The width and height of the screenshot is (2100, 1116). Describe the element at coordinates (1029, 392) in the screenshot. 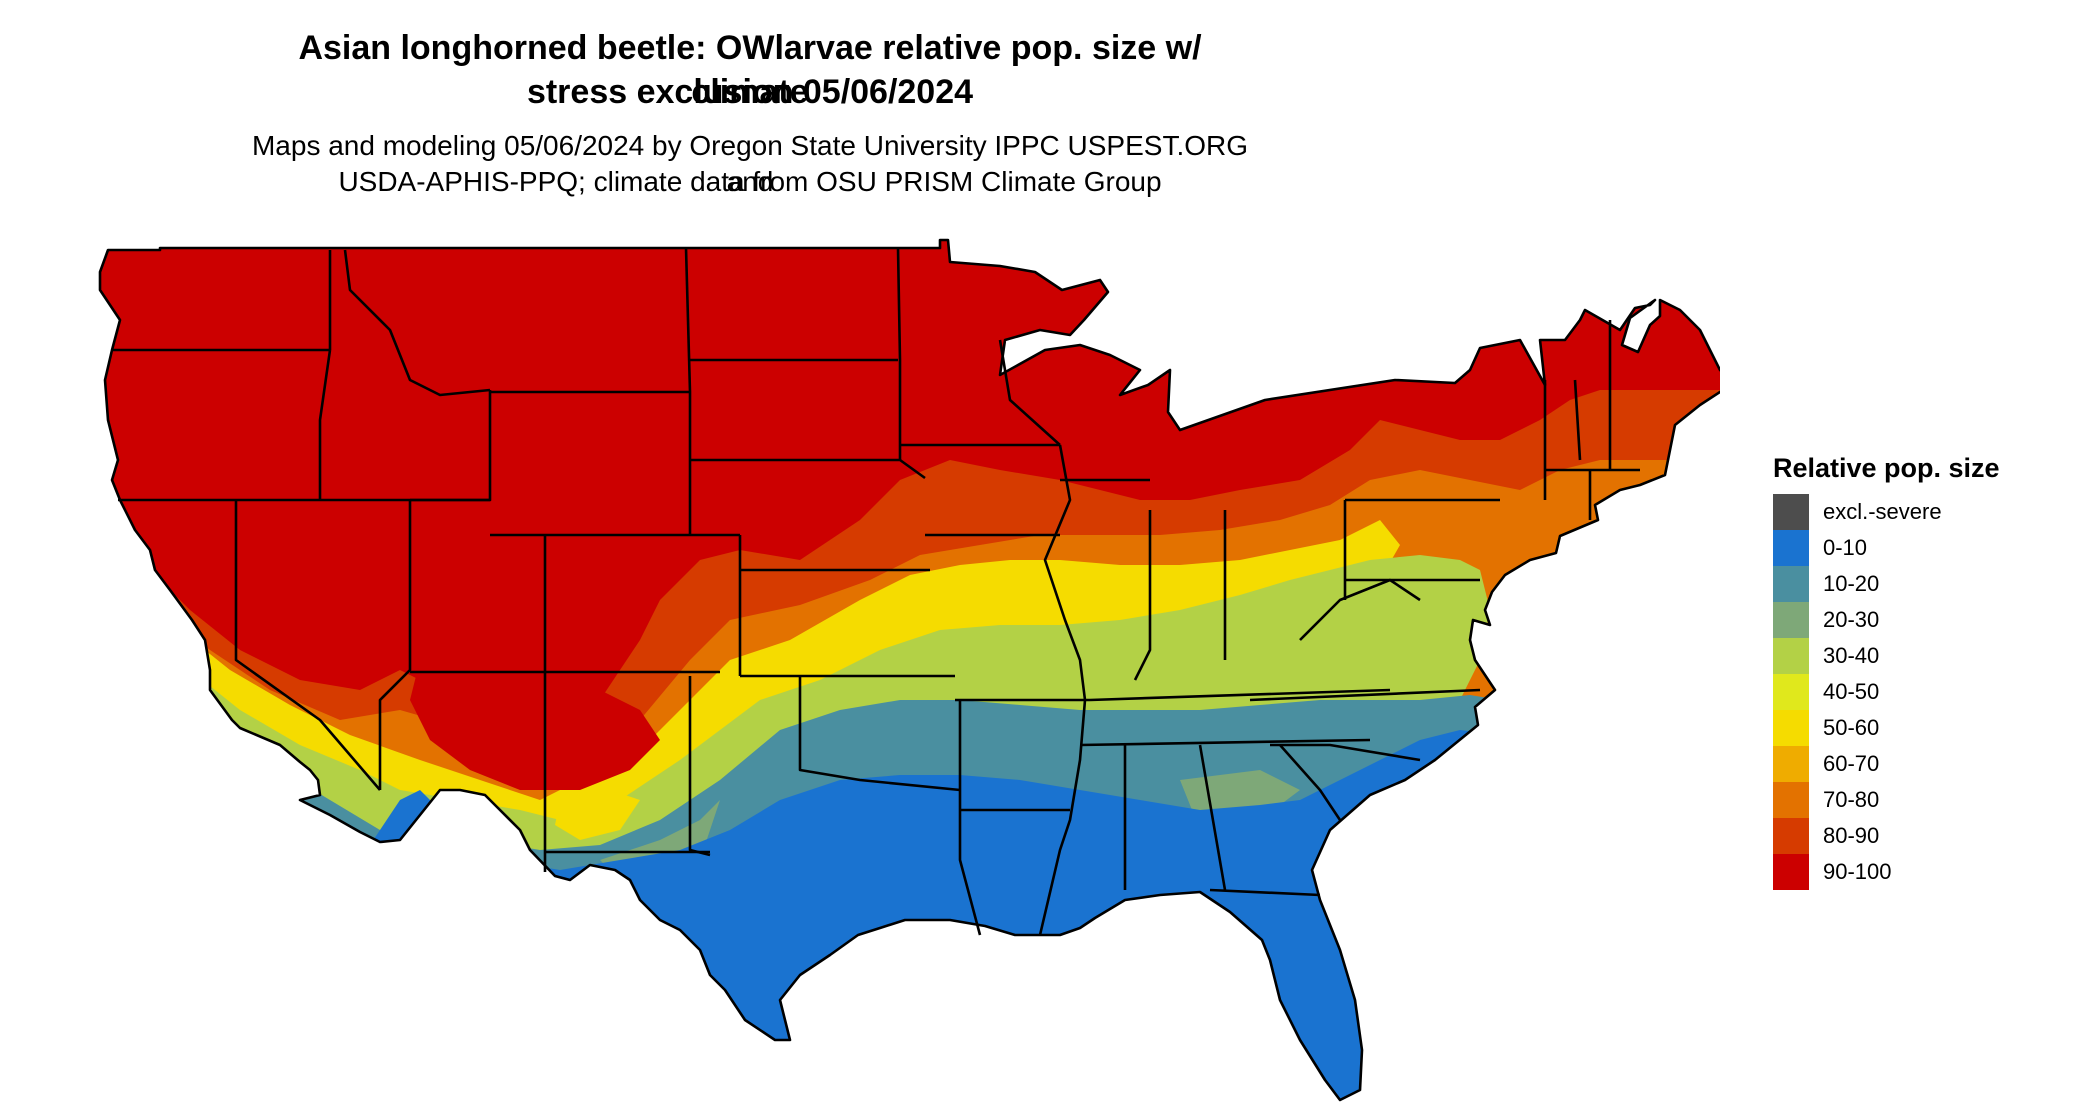

I see `border-mn-wi` at that location.